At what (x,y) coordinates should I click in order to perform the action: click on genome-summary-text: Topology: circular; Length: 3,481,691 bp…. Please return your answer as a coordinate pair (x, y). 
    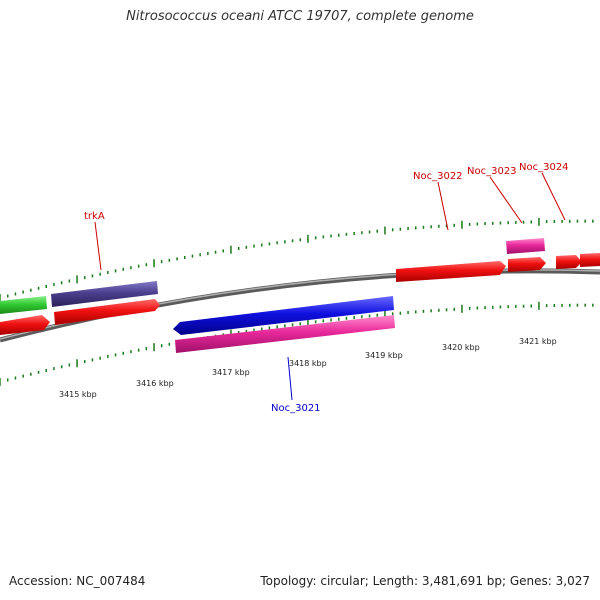
    Looking at the image, I should click on (425, 581).